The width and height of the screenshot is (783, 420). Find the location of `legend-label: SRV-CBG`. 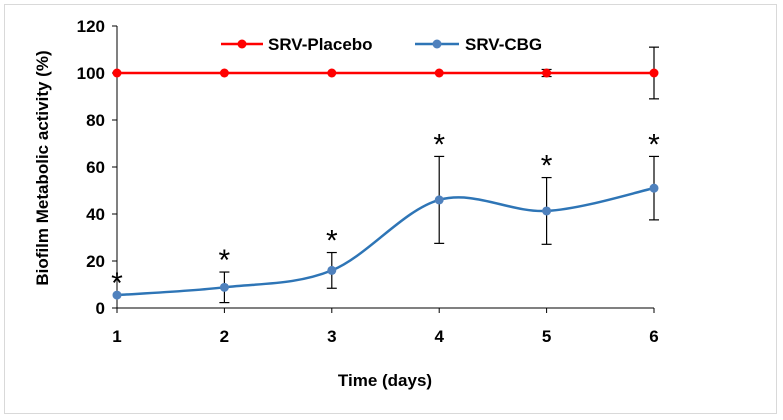

legend-label: SRV-CBG is located at coordinates (503, 44).